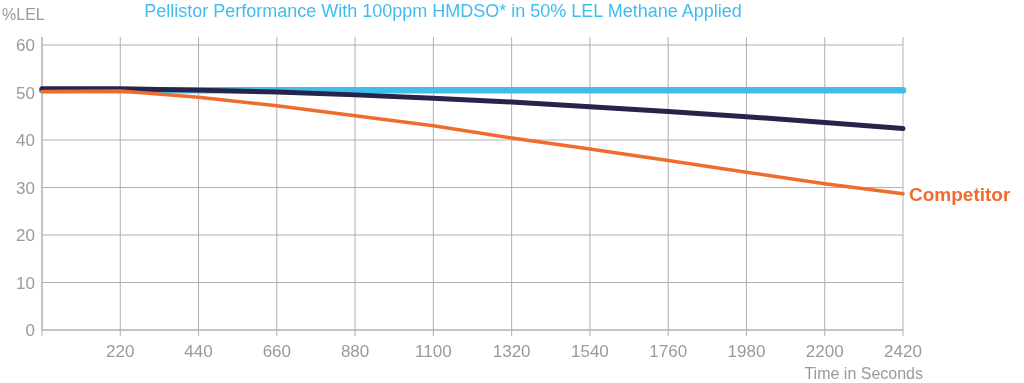 This screenshot has height=383, width=1024. What do you see at coordinates (746, 351) in the screenshot?
I see `x-tick-label: 1980` at bounding box center [746, 351].